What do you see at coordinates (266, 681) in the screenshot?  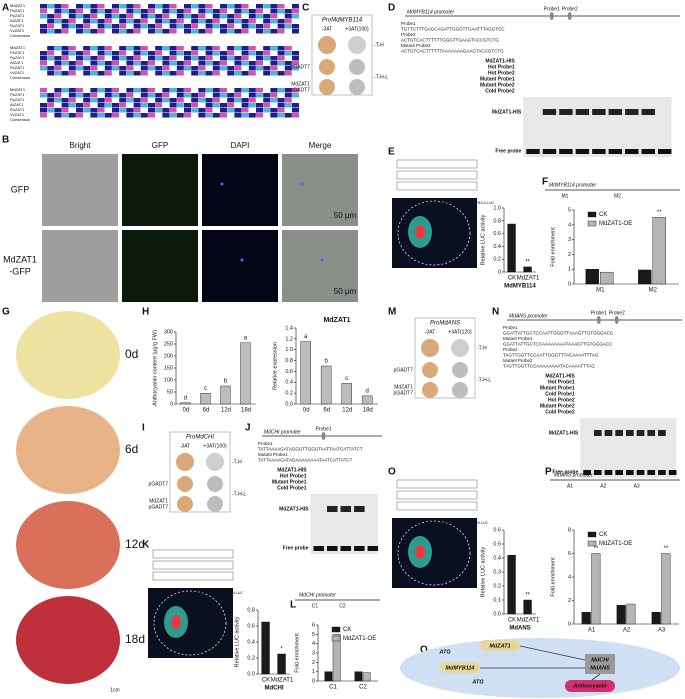 I see `x-tick-label: CK` at bounding box center [266, 681].